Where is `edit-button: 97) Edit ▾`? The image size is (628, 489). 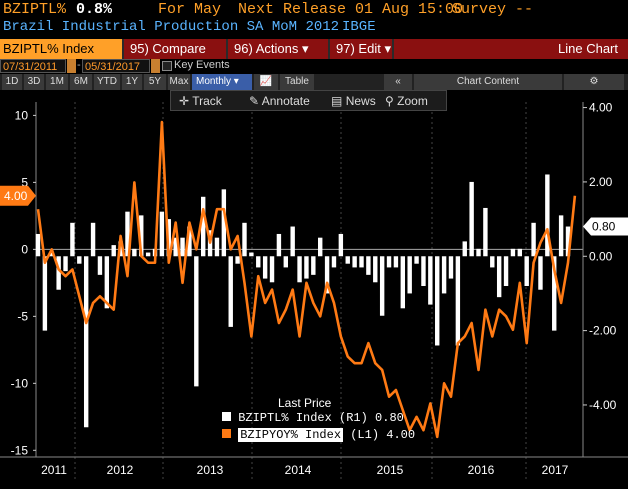
edit-button: 97) Edit ▾ is located at coordinates (361, 49).